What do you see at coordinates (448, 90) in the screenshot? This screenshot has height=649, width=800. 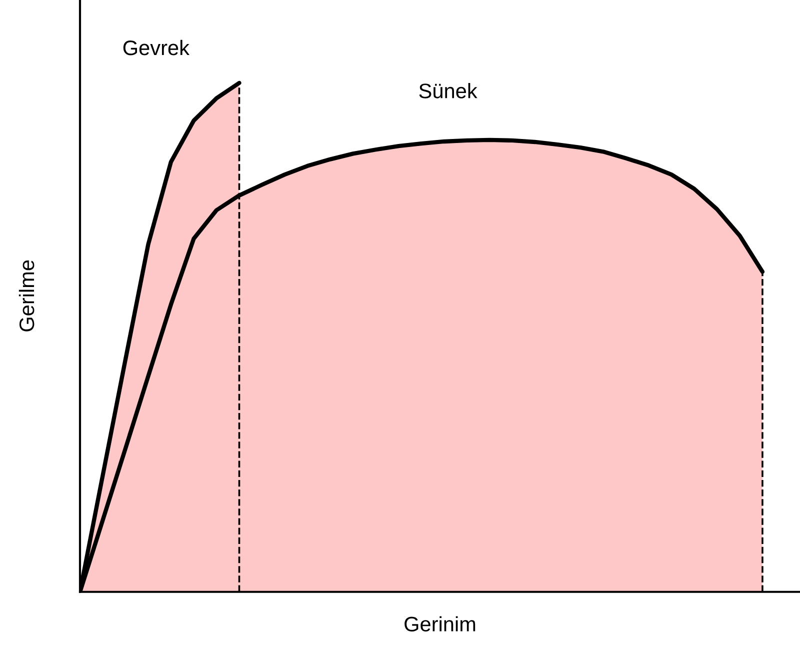 I see `text: Sünek` at bounding box center [448, 90].